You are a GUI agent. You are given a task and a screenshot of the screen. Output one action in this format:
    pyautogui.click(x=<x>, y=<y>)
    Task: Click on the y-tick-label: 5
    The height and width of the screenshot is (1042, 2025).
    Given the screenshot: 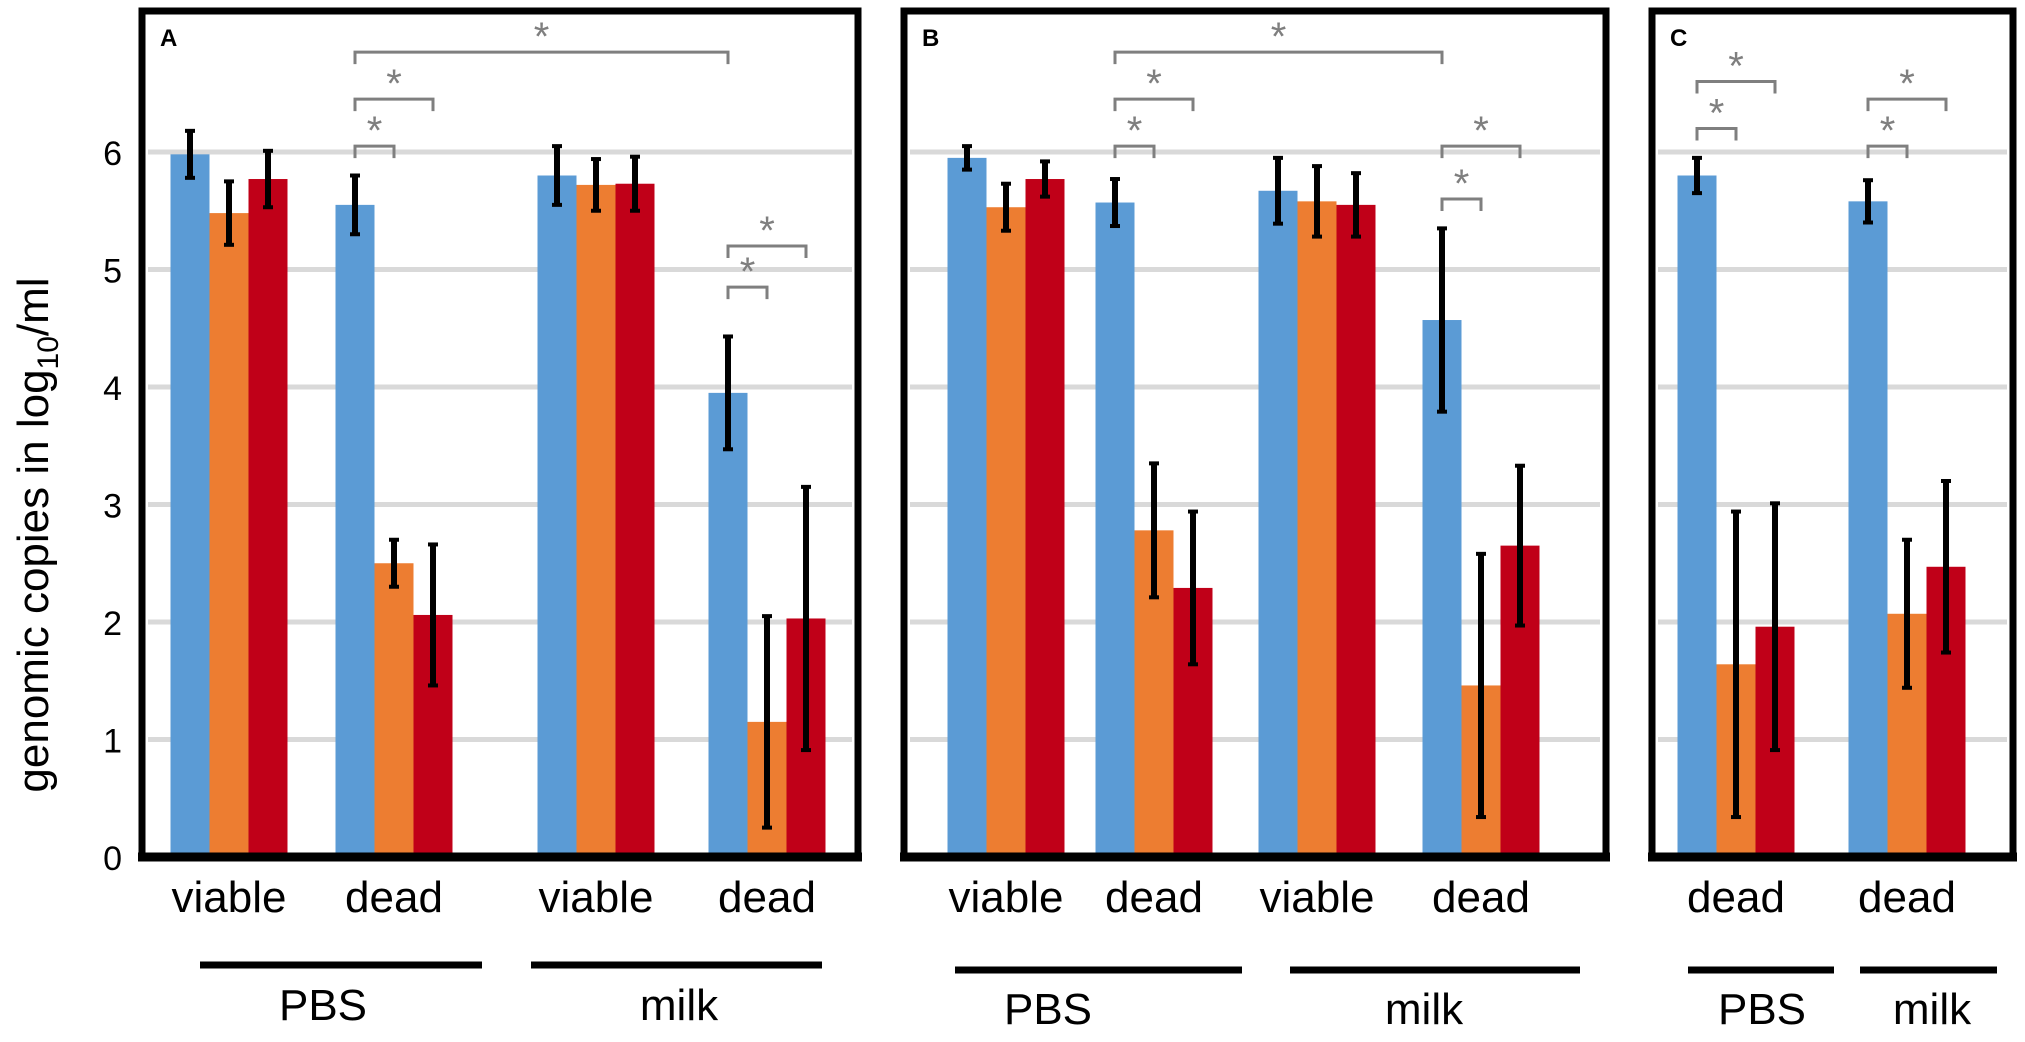 What is the action you would take?
    pyautogui.click(x=112, y=272)
    